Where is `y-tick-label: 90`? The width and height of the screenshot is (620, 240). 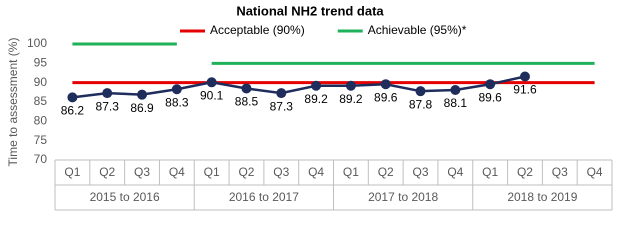
y-tick-label: 90 is located at coordinates (41, 82).